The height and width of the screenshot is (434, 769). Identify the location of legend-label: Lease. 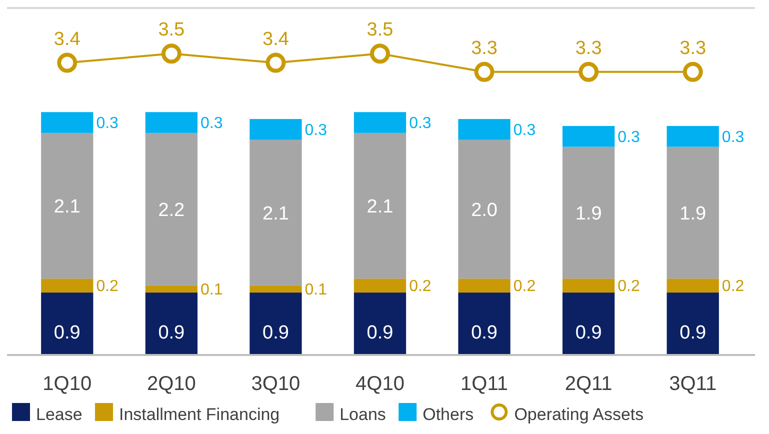
(59, 414).